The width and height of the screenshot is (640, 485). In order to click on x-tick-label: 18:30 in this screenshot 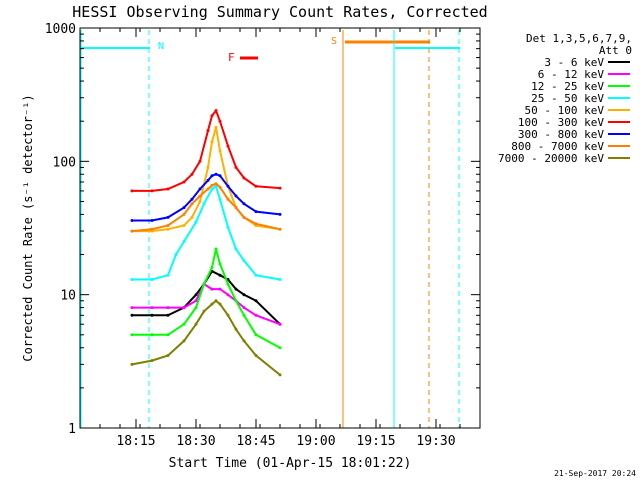, I will do `click(195, 441)`.